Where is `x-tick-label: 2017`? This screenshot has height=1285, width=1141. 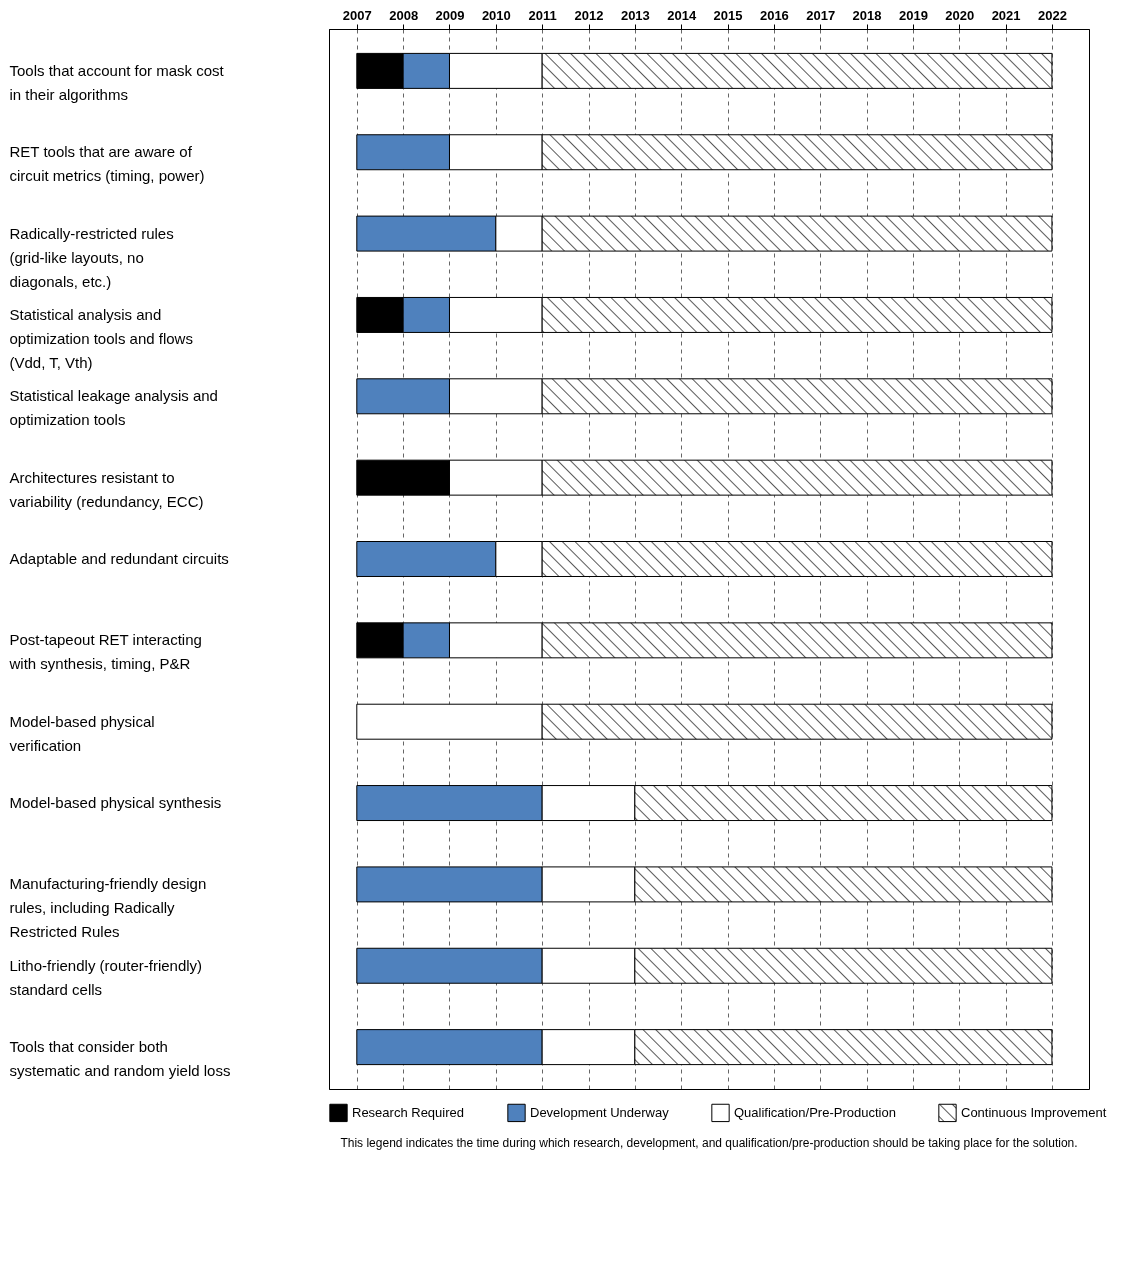 x-tick-label: 2017 is located at coordinates (821, 15).